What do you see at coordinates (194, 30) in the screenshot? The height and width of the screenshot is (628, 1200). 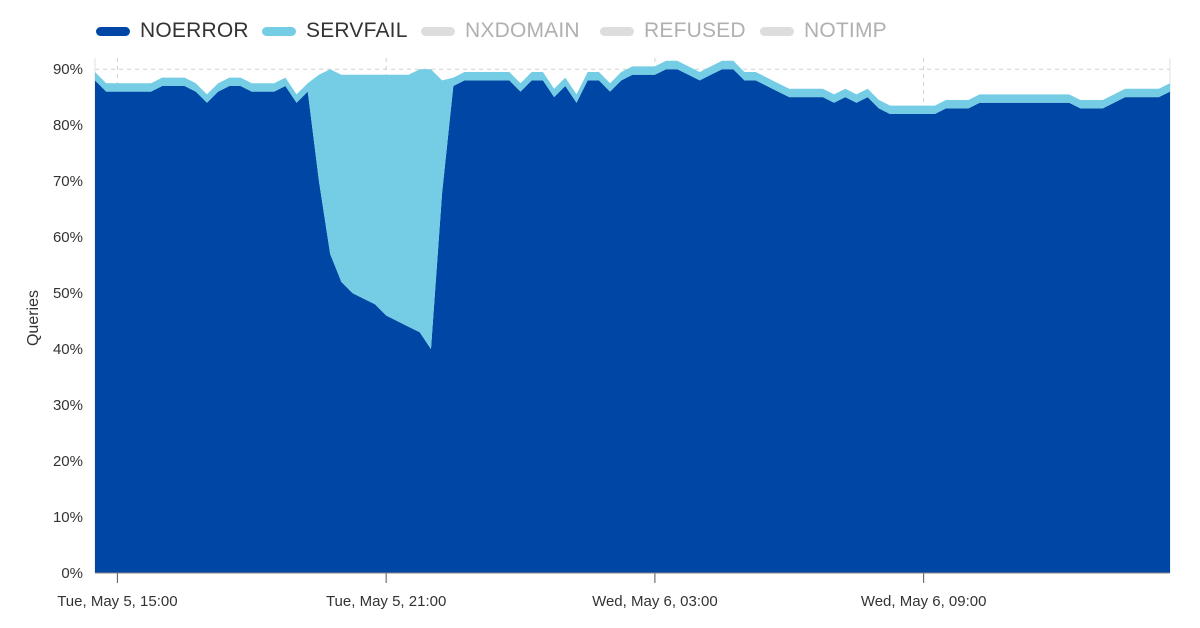 I see `legend-label-noerror: NOERROR` at bounding box center [194, 30].